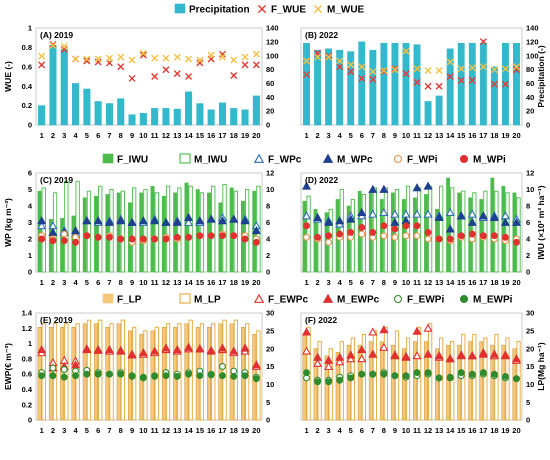 Image resolution: width=550 pixels, height=460 pixels. What do you see at coordinates (30, 255) in the screenshot?
I see `left-tick-label: 1` at bounding box center [30, 255].